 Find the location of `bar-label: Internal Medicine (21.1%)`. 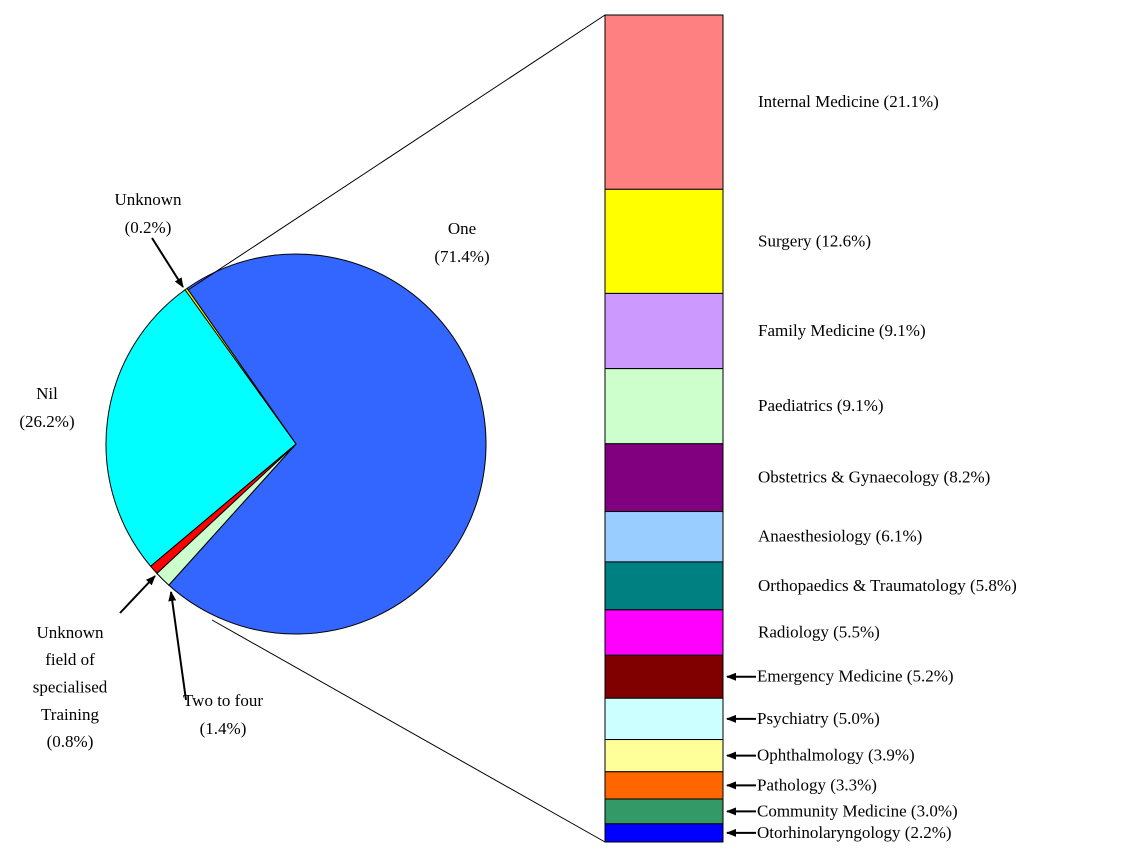

bar-label: Internal Medicine (21.1%) is located at coordinates (848, 101).